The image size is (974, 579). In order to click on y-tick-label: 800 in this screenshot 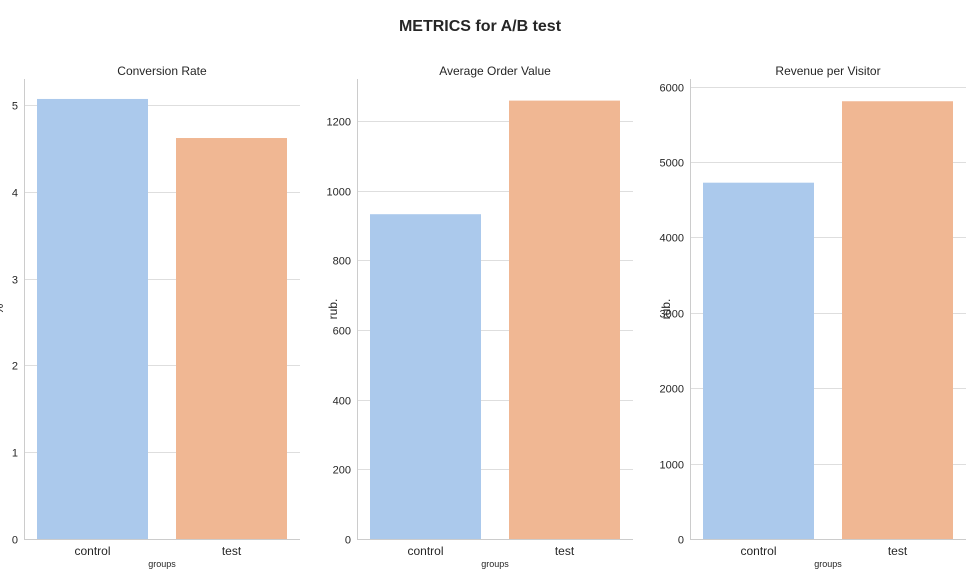, I will do `click(342, 262)`.